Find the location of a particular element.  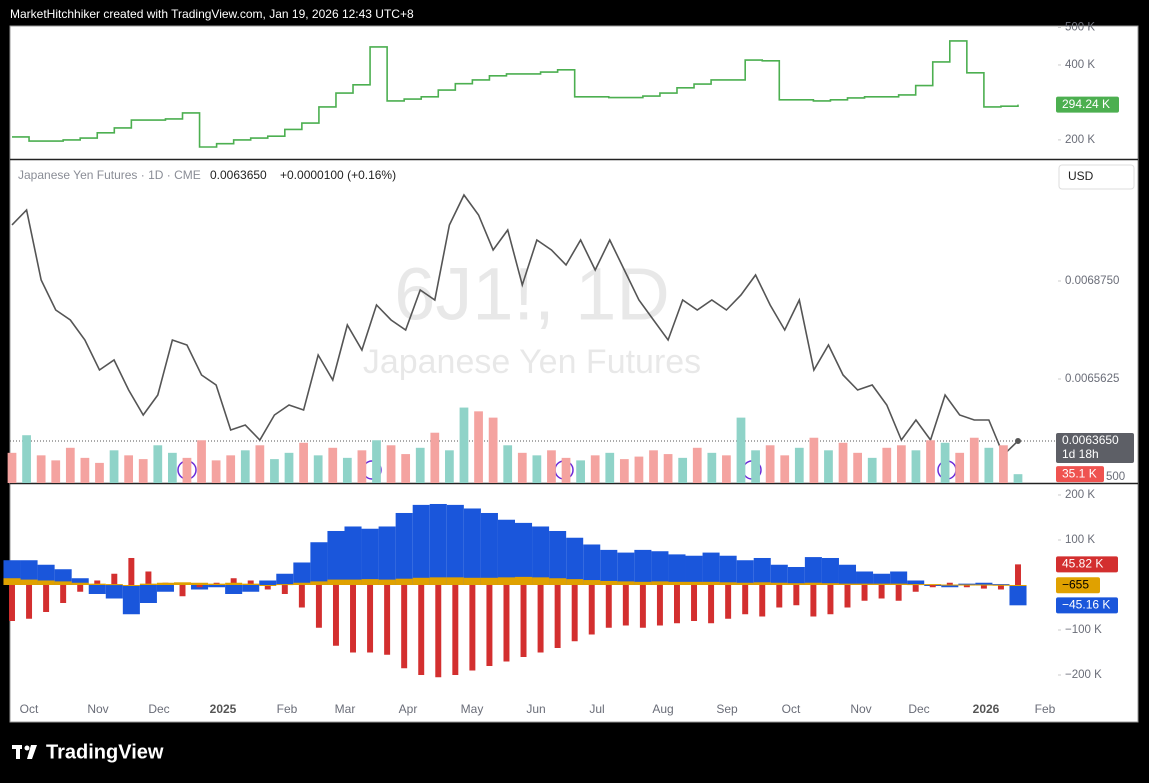

last-value-label-bg is located at coordinates (1087, 104).